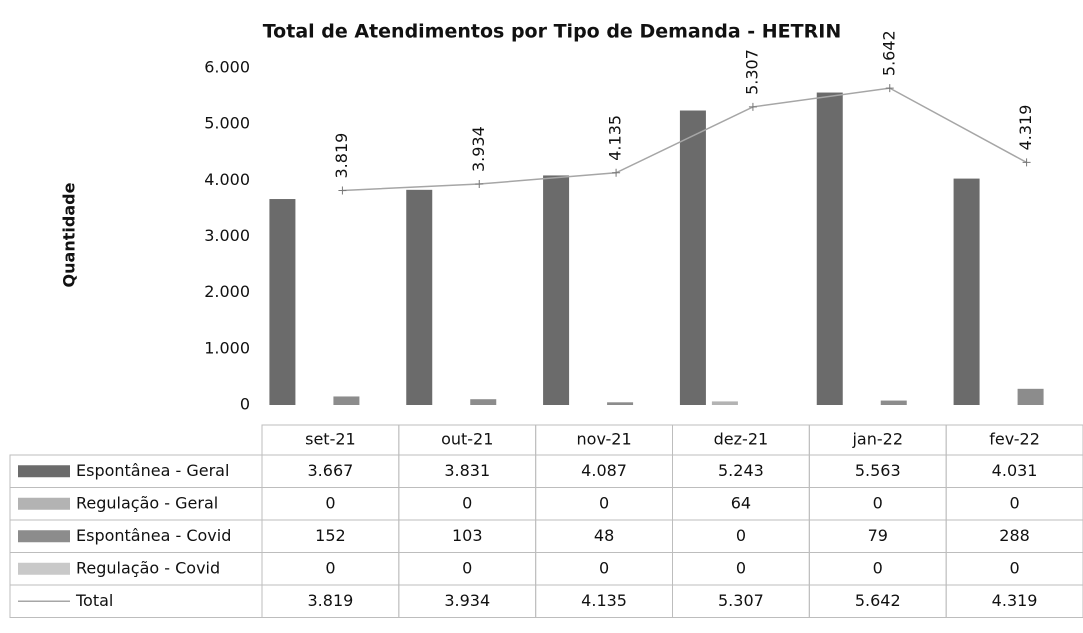  I want to click on y-tick-label: 4.000, so click(227, 179).